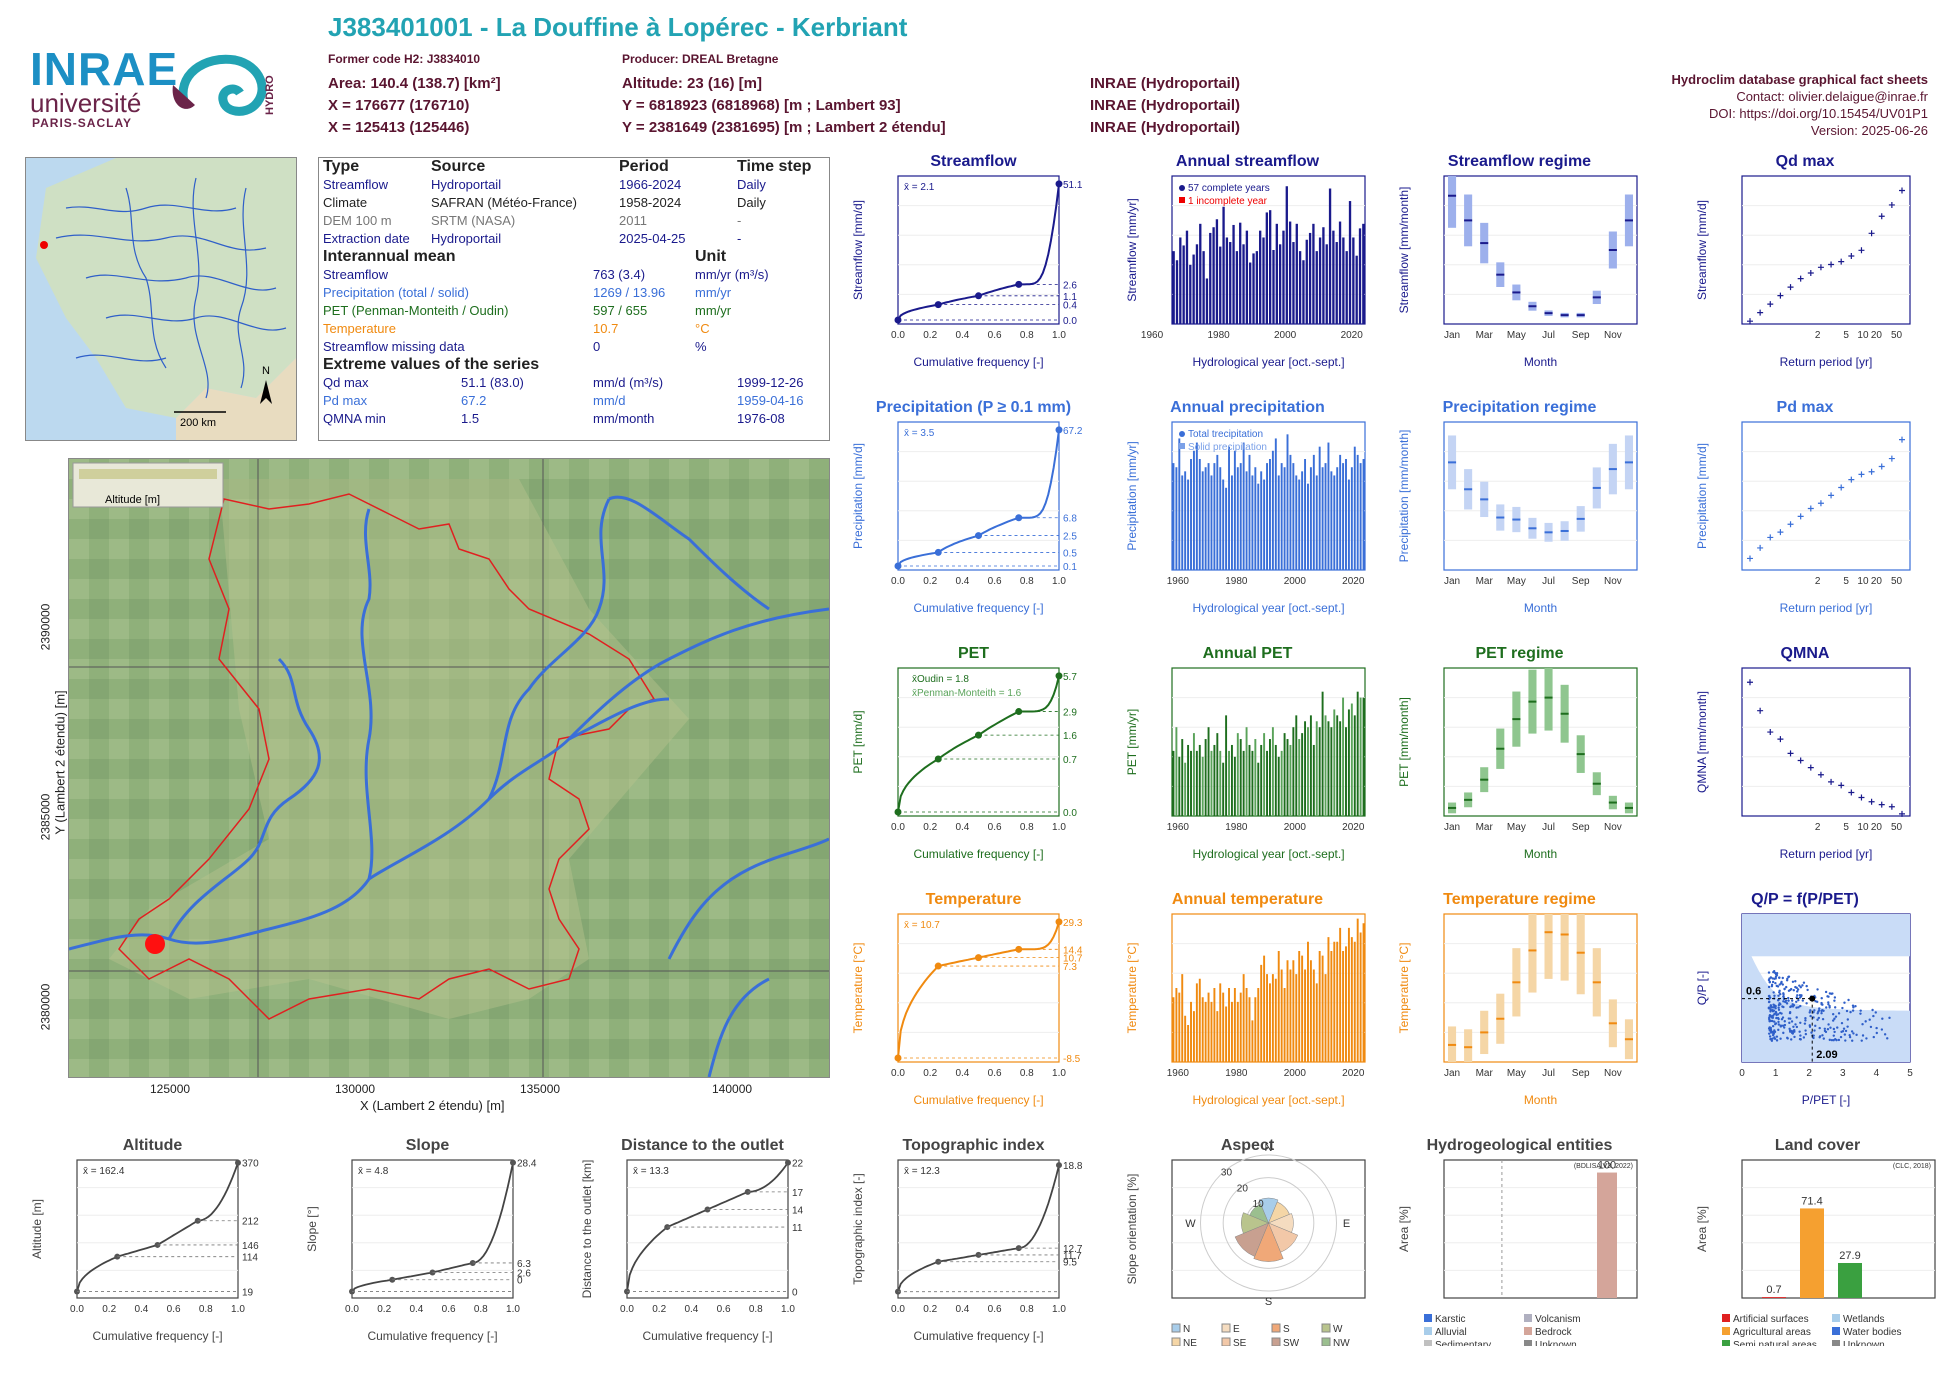 This screenshot has height=1386, width=1960. I want to click on unit-title: Unit, so click(711, 256).